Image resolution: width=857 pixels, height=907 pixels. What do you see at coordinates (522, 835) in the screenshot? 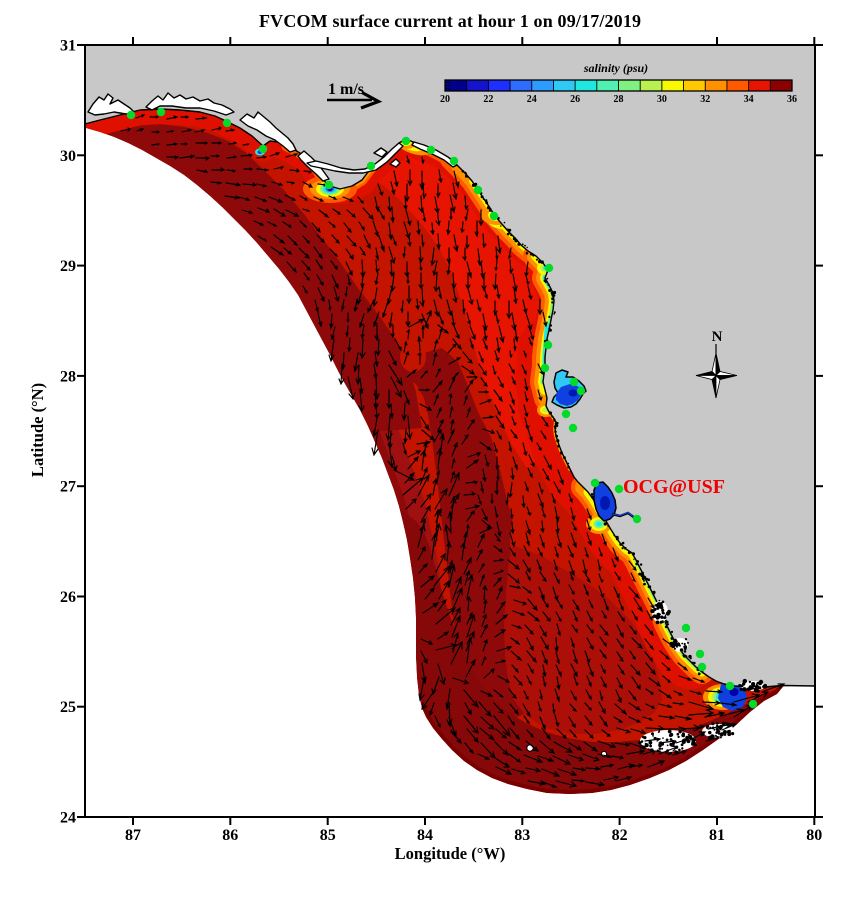
I see `svg-text: 83` at bounding box center [522, 835].